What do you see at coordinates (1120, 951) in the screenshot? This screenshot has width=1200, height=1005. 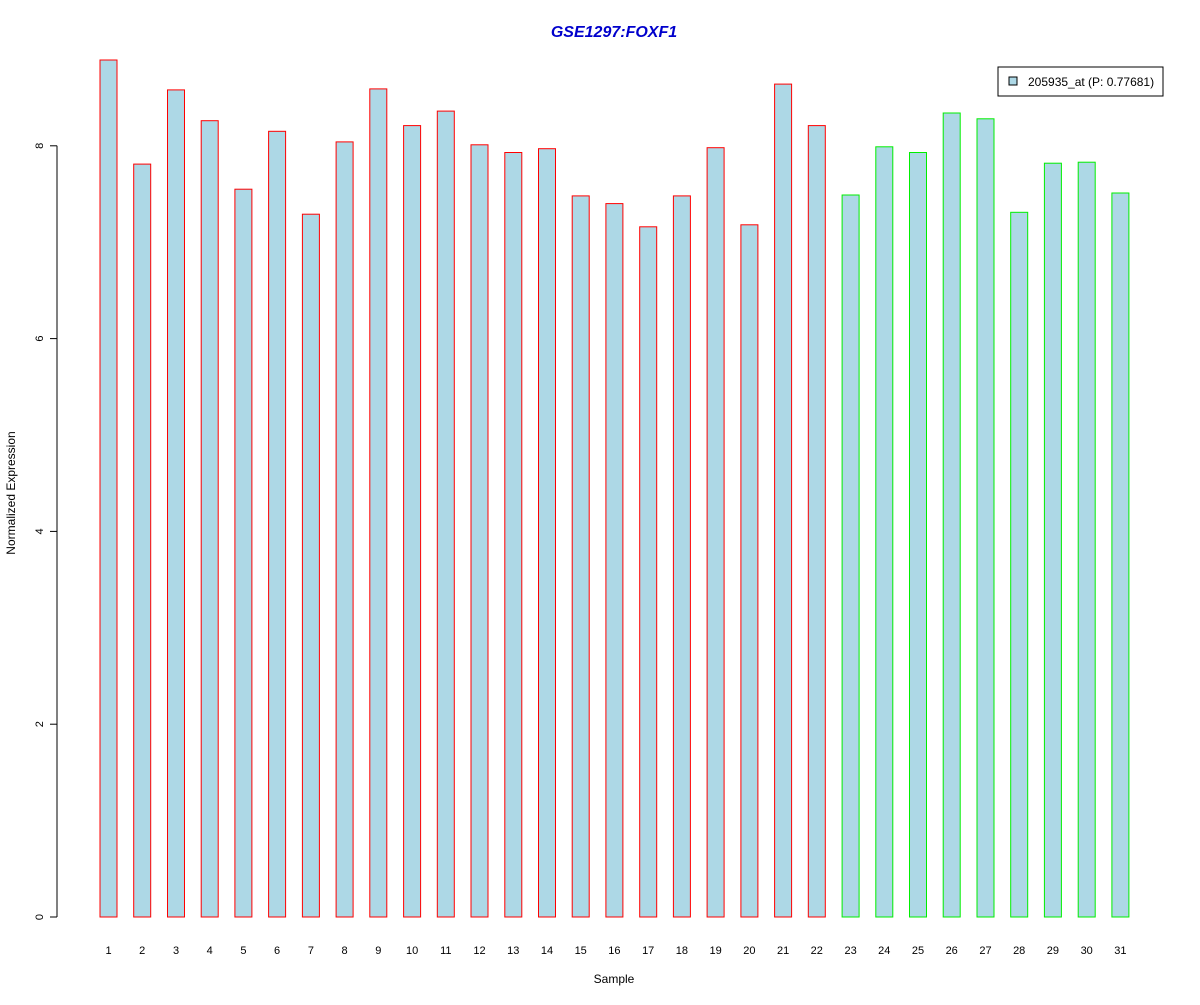 I see `x-tick-label: 31` at bounding box center [1120, 951].